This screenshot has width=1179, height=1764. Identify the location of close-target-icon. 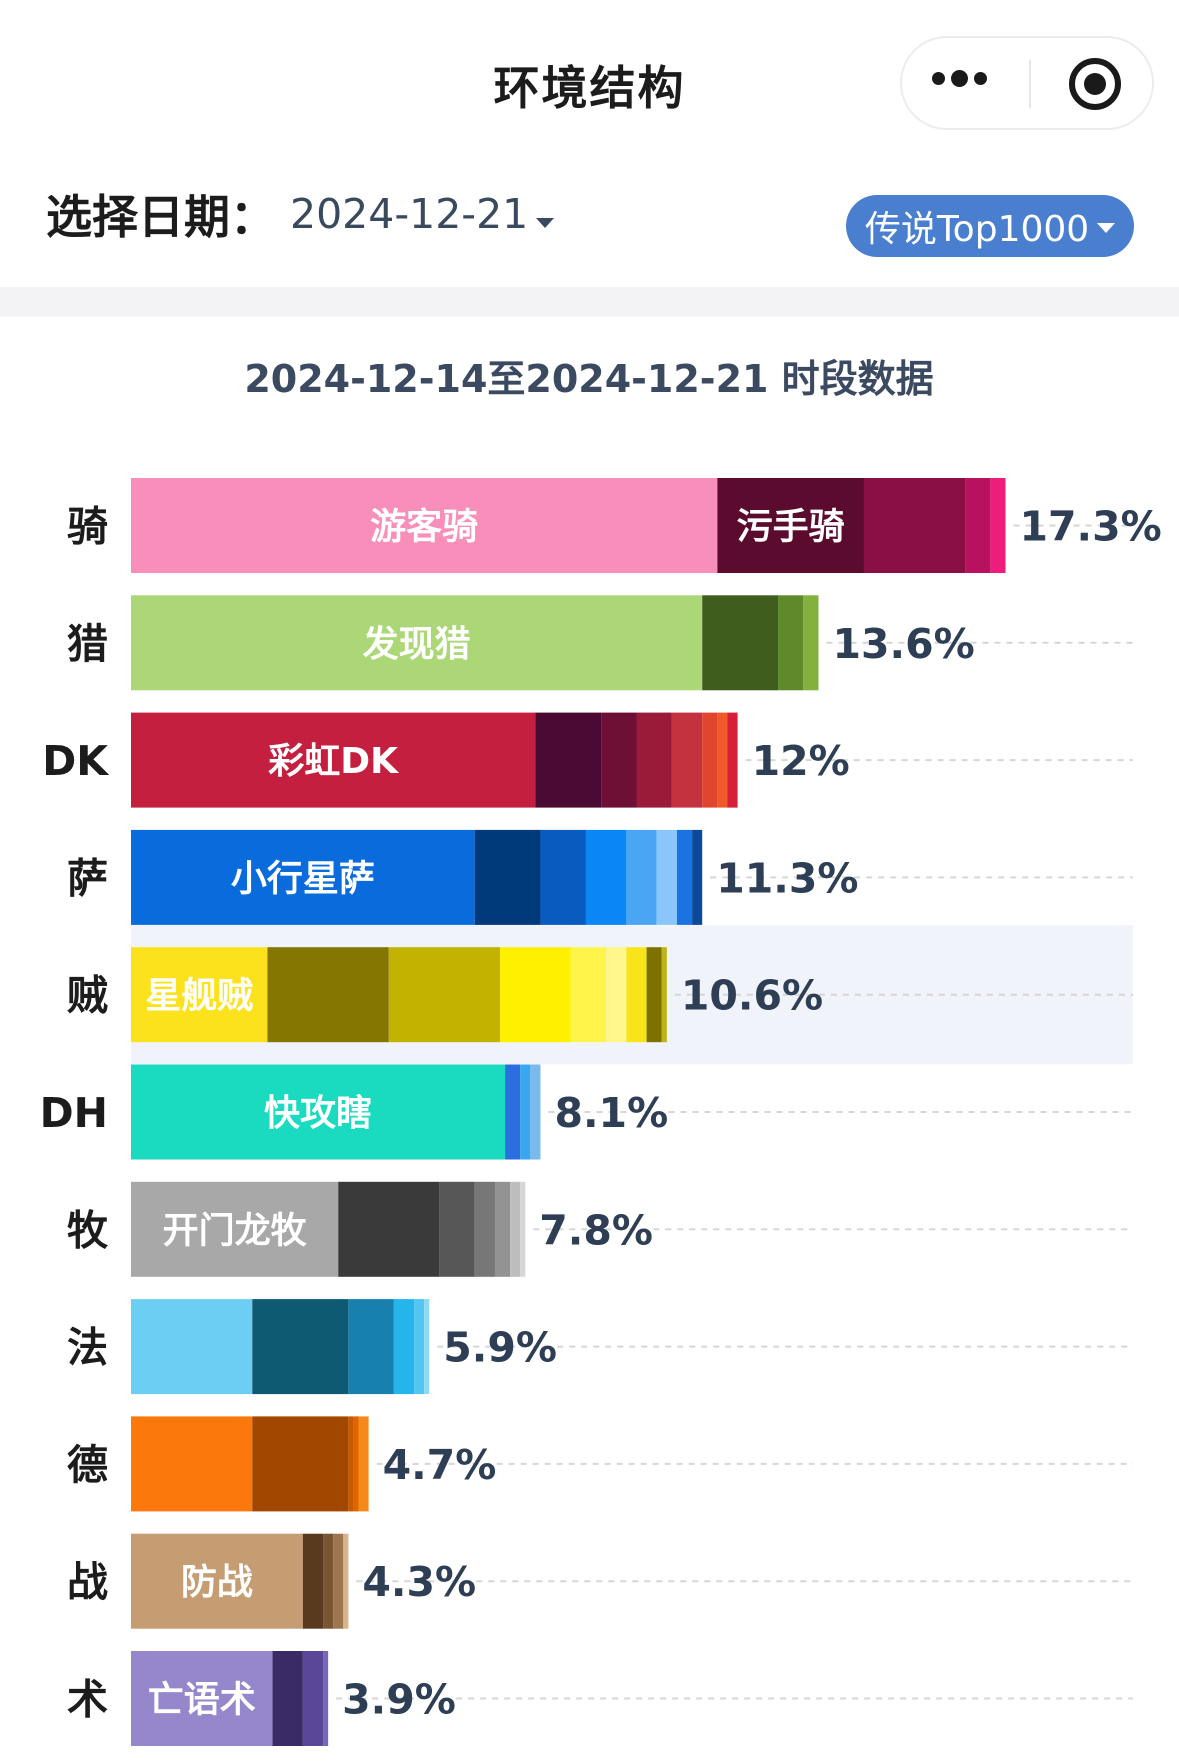
(1095, 84).